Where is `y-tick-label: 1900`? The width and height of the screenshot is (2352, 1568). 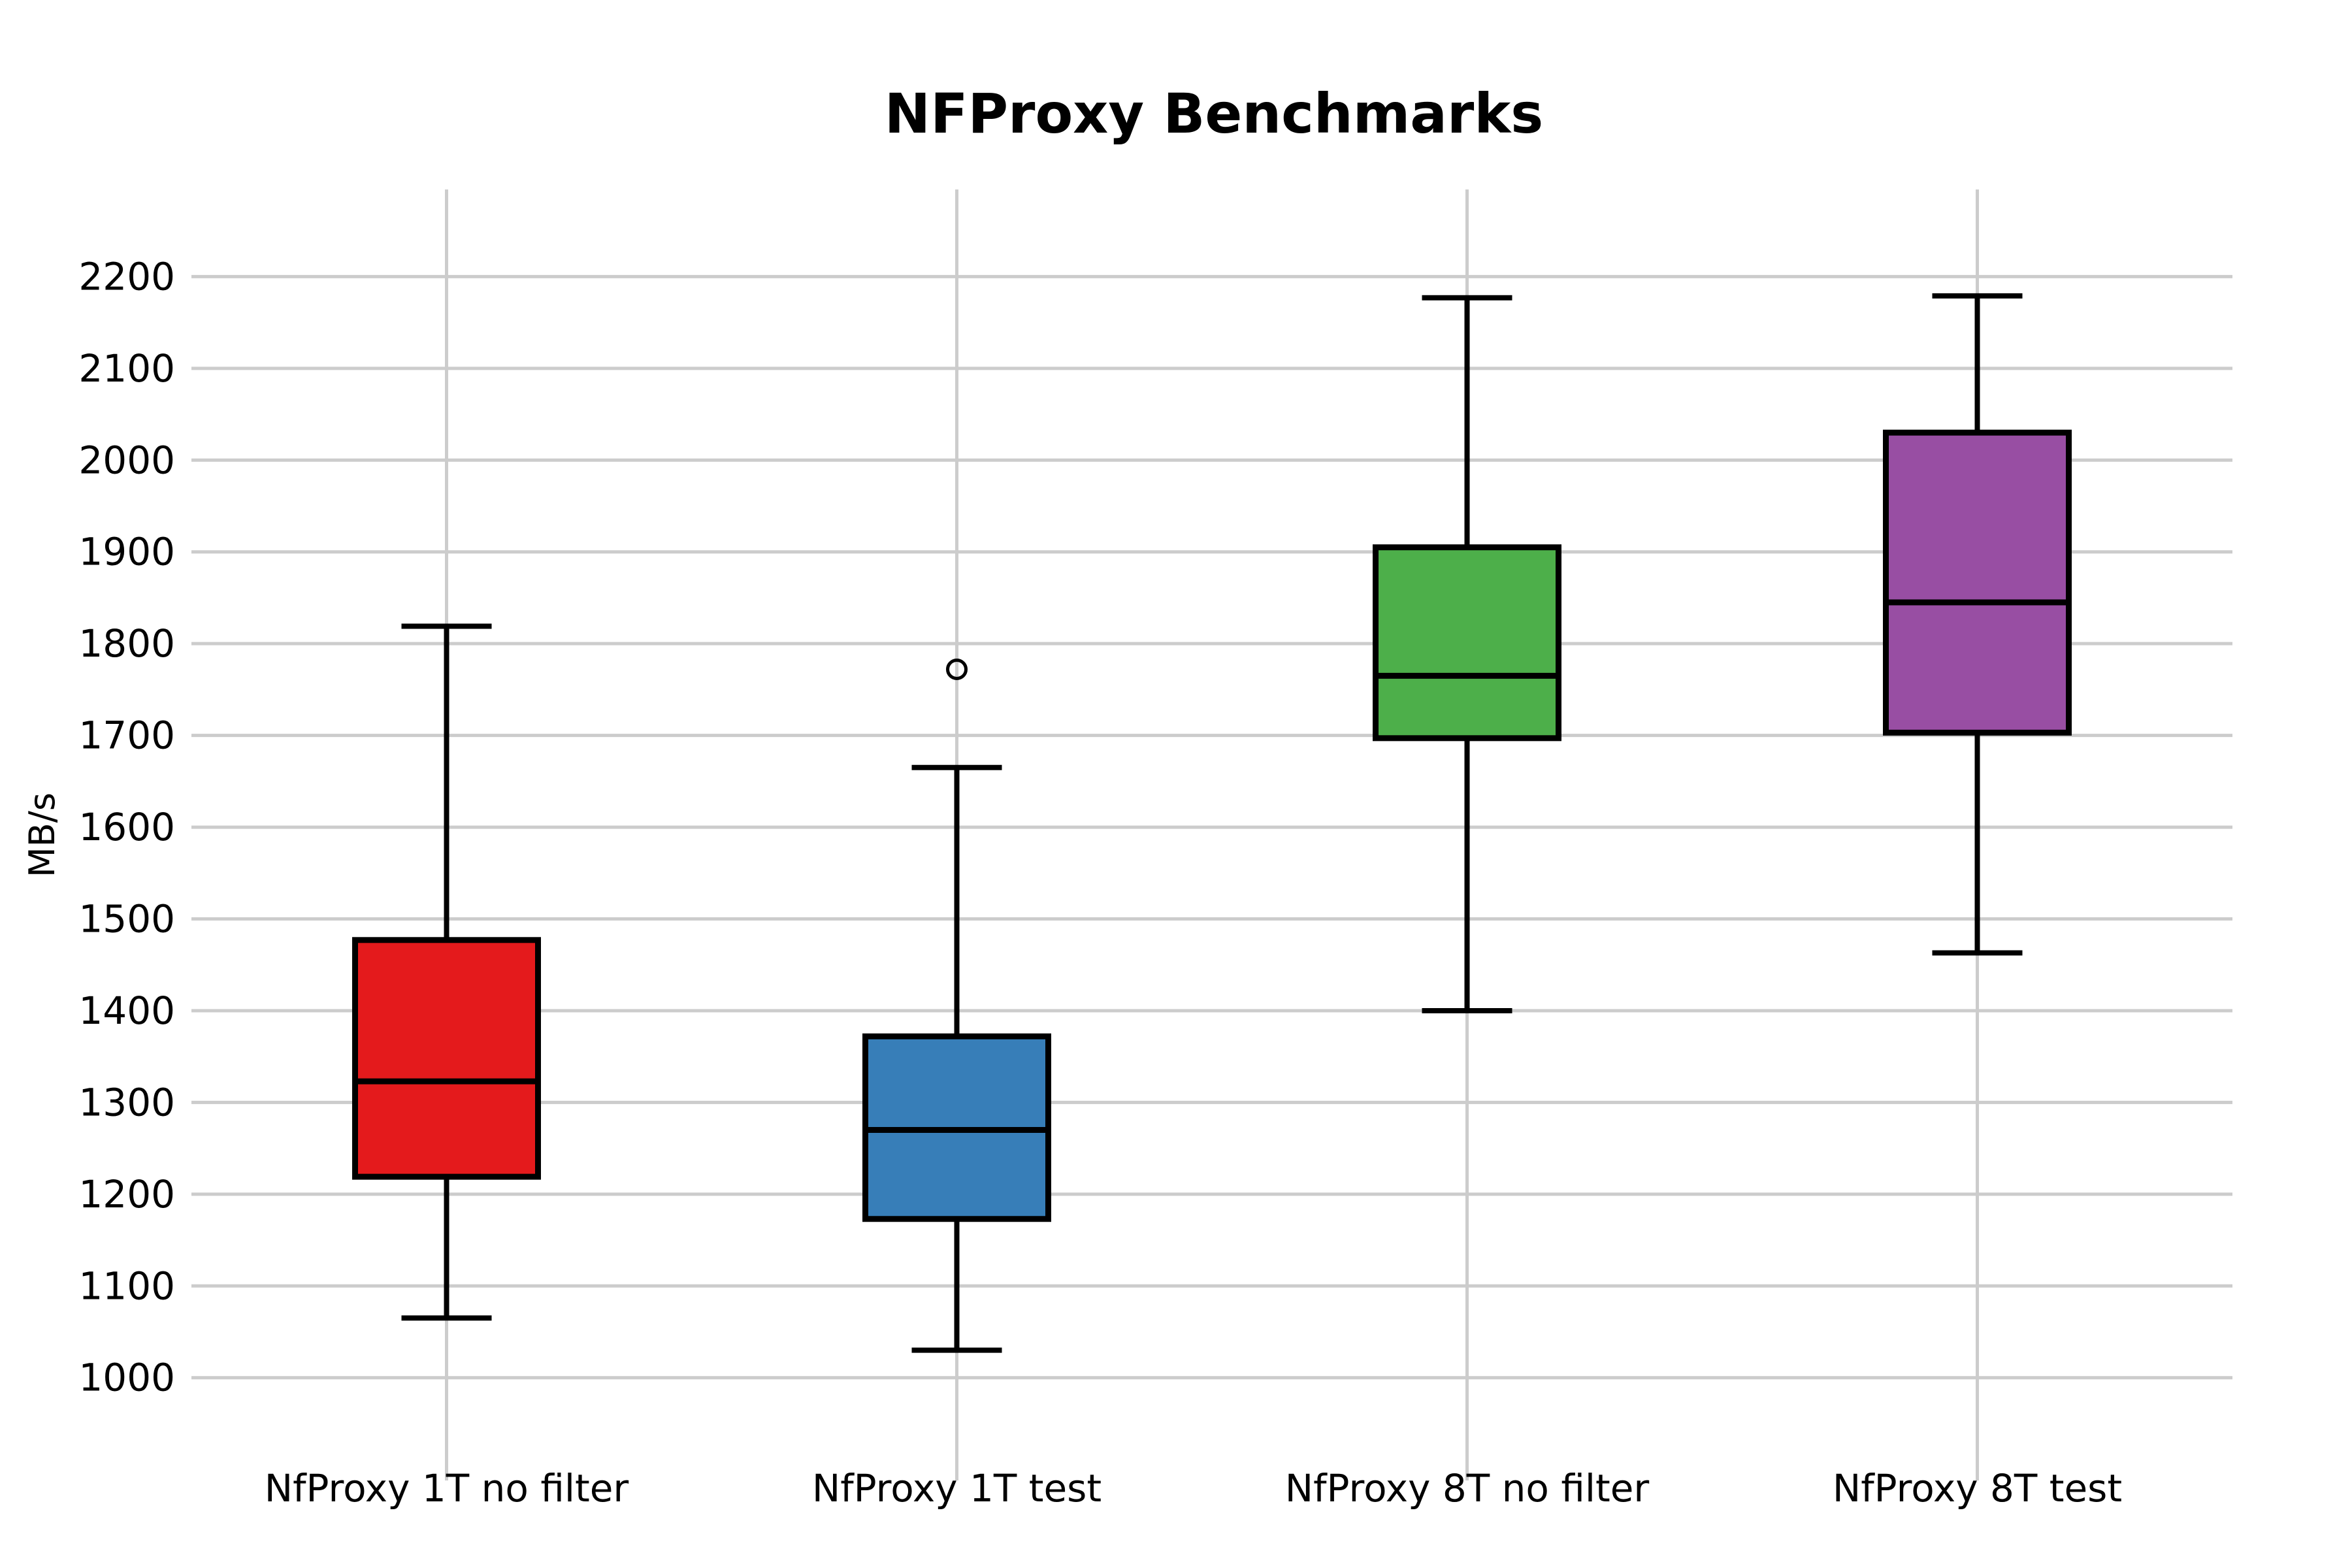
y-tick-label: 1900 is located at coordinates (126, 552).